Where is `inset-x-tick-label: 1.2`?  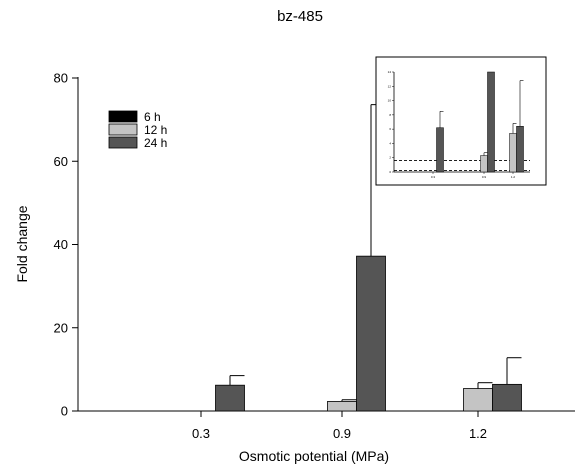
inset-x-tick-label: 1.2 is located at coordinates (513, 177).